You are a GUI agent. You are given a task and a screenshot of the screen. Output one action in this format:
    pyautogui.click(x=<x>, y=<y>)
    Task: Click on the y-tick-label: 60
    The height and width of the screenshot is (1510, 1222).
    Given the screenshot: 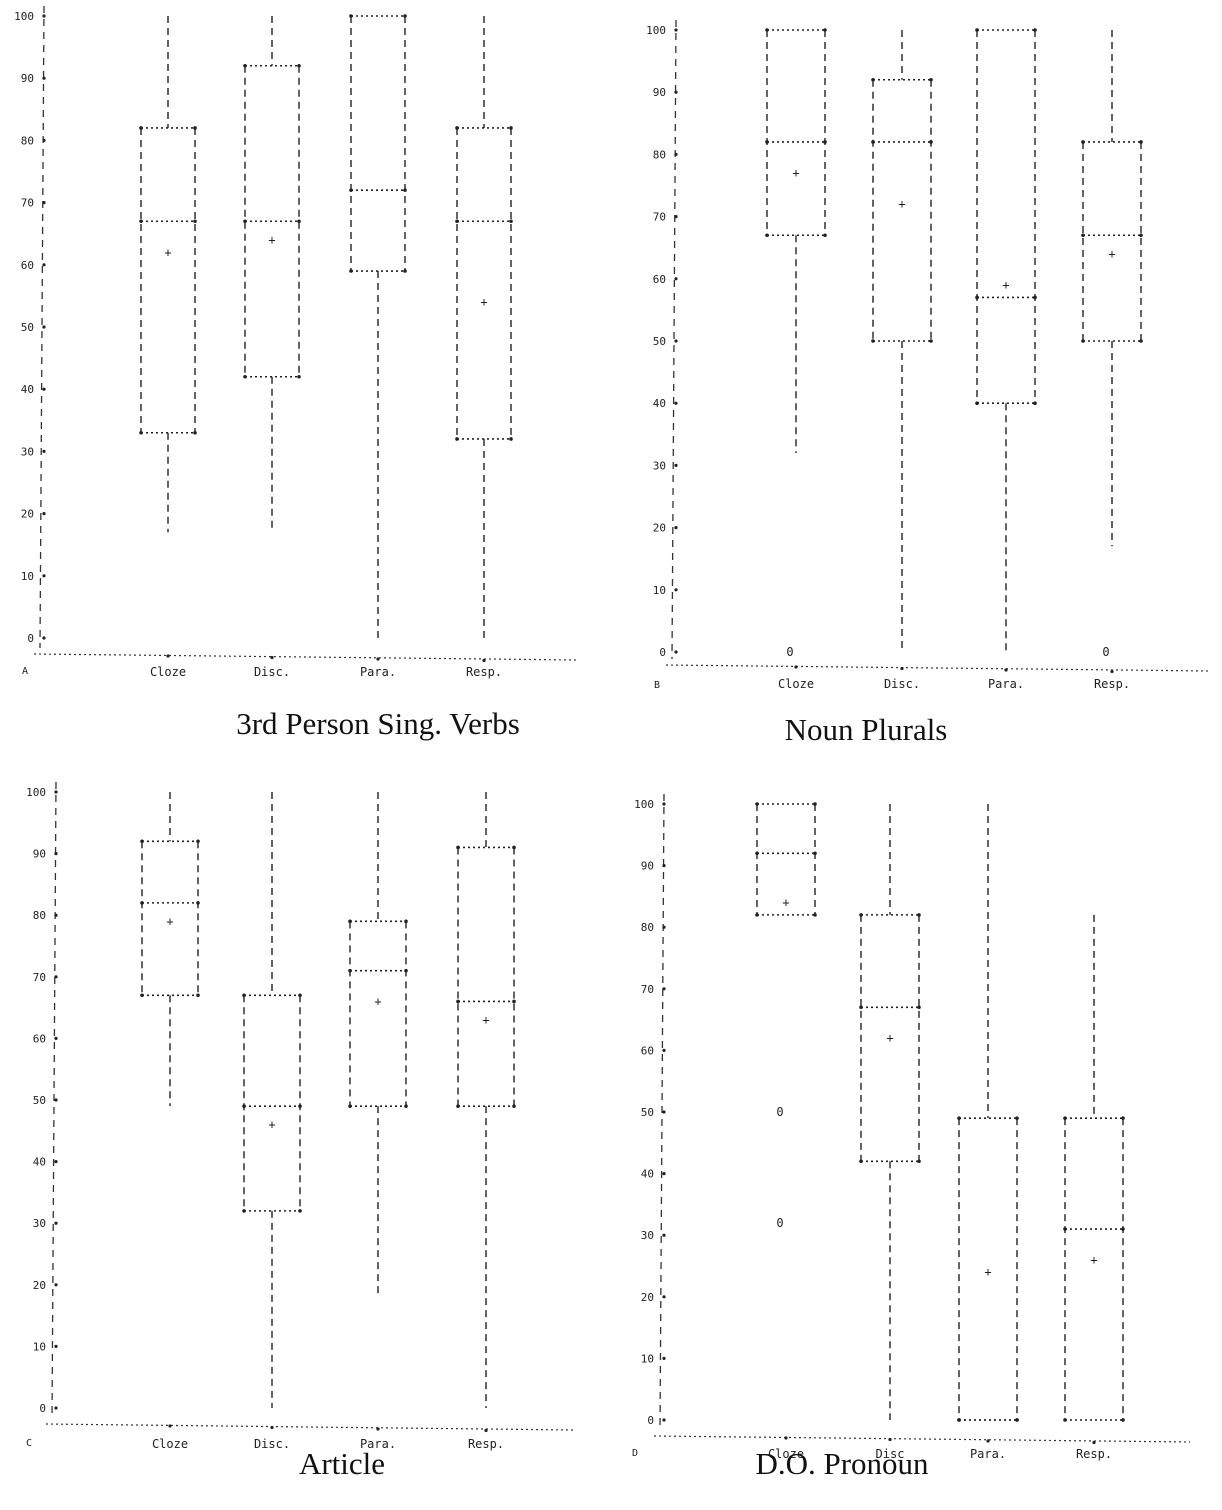 What is the action you would take?
    pyautogui.click(x=647, y=1050)
    